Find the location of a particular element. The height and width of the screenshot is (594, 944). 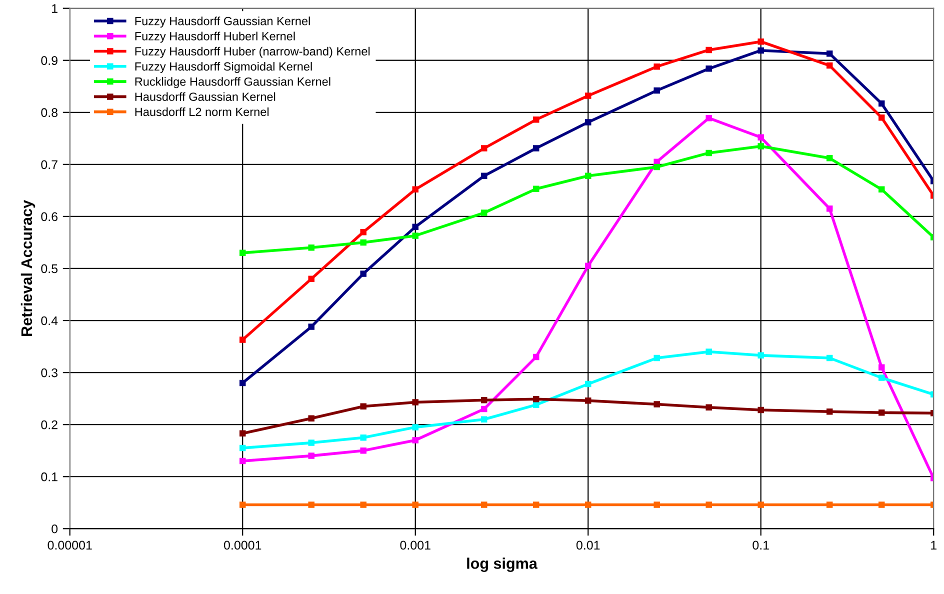

x-tick-label: 0.00001 is located at coordinates (70, 545).